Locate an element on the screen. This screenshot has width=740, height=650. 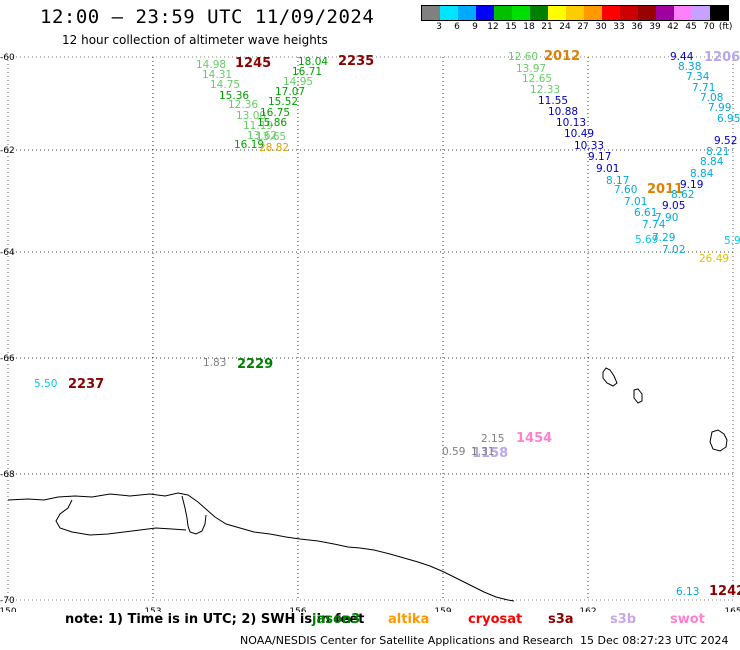
wave-height-value: 16.75 is located at coordinates (275, 113).